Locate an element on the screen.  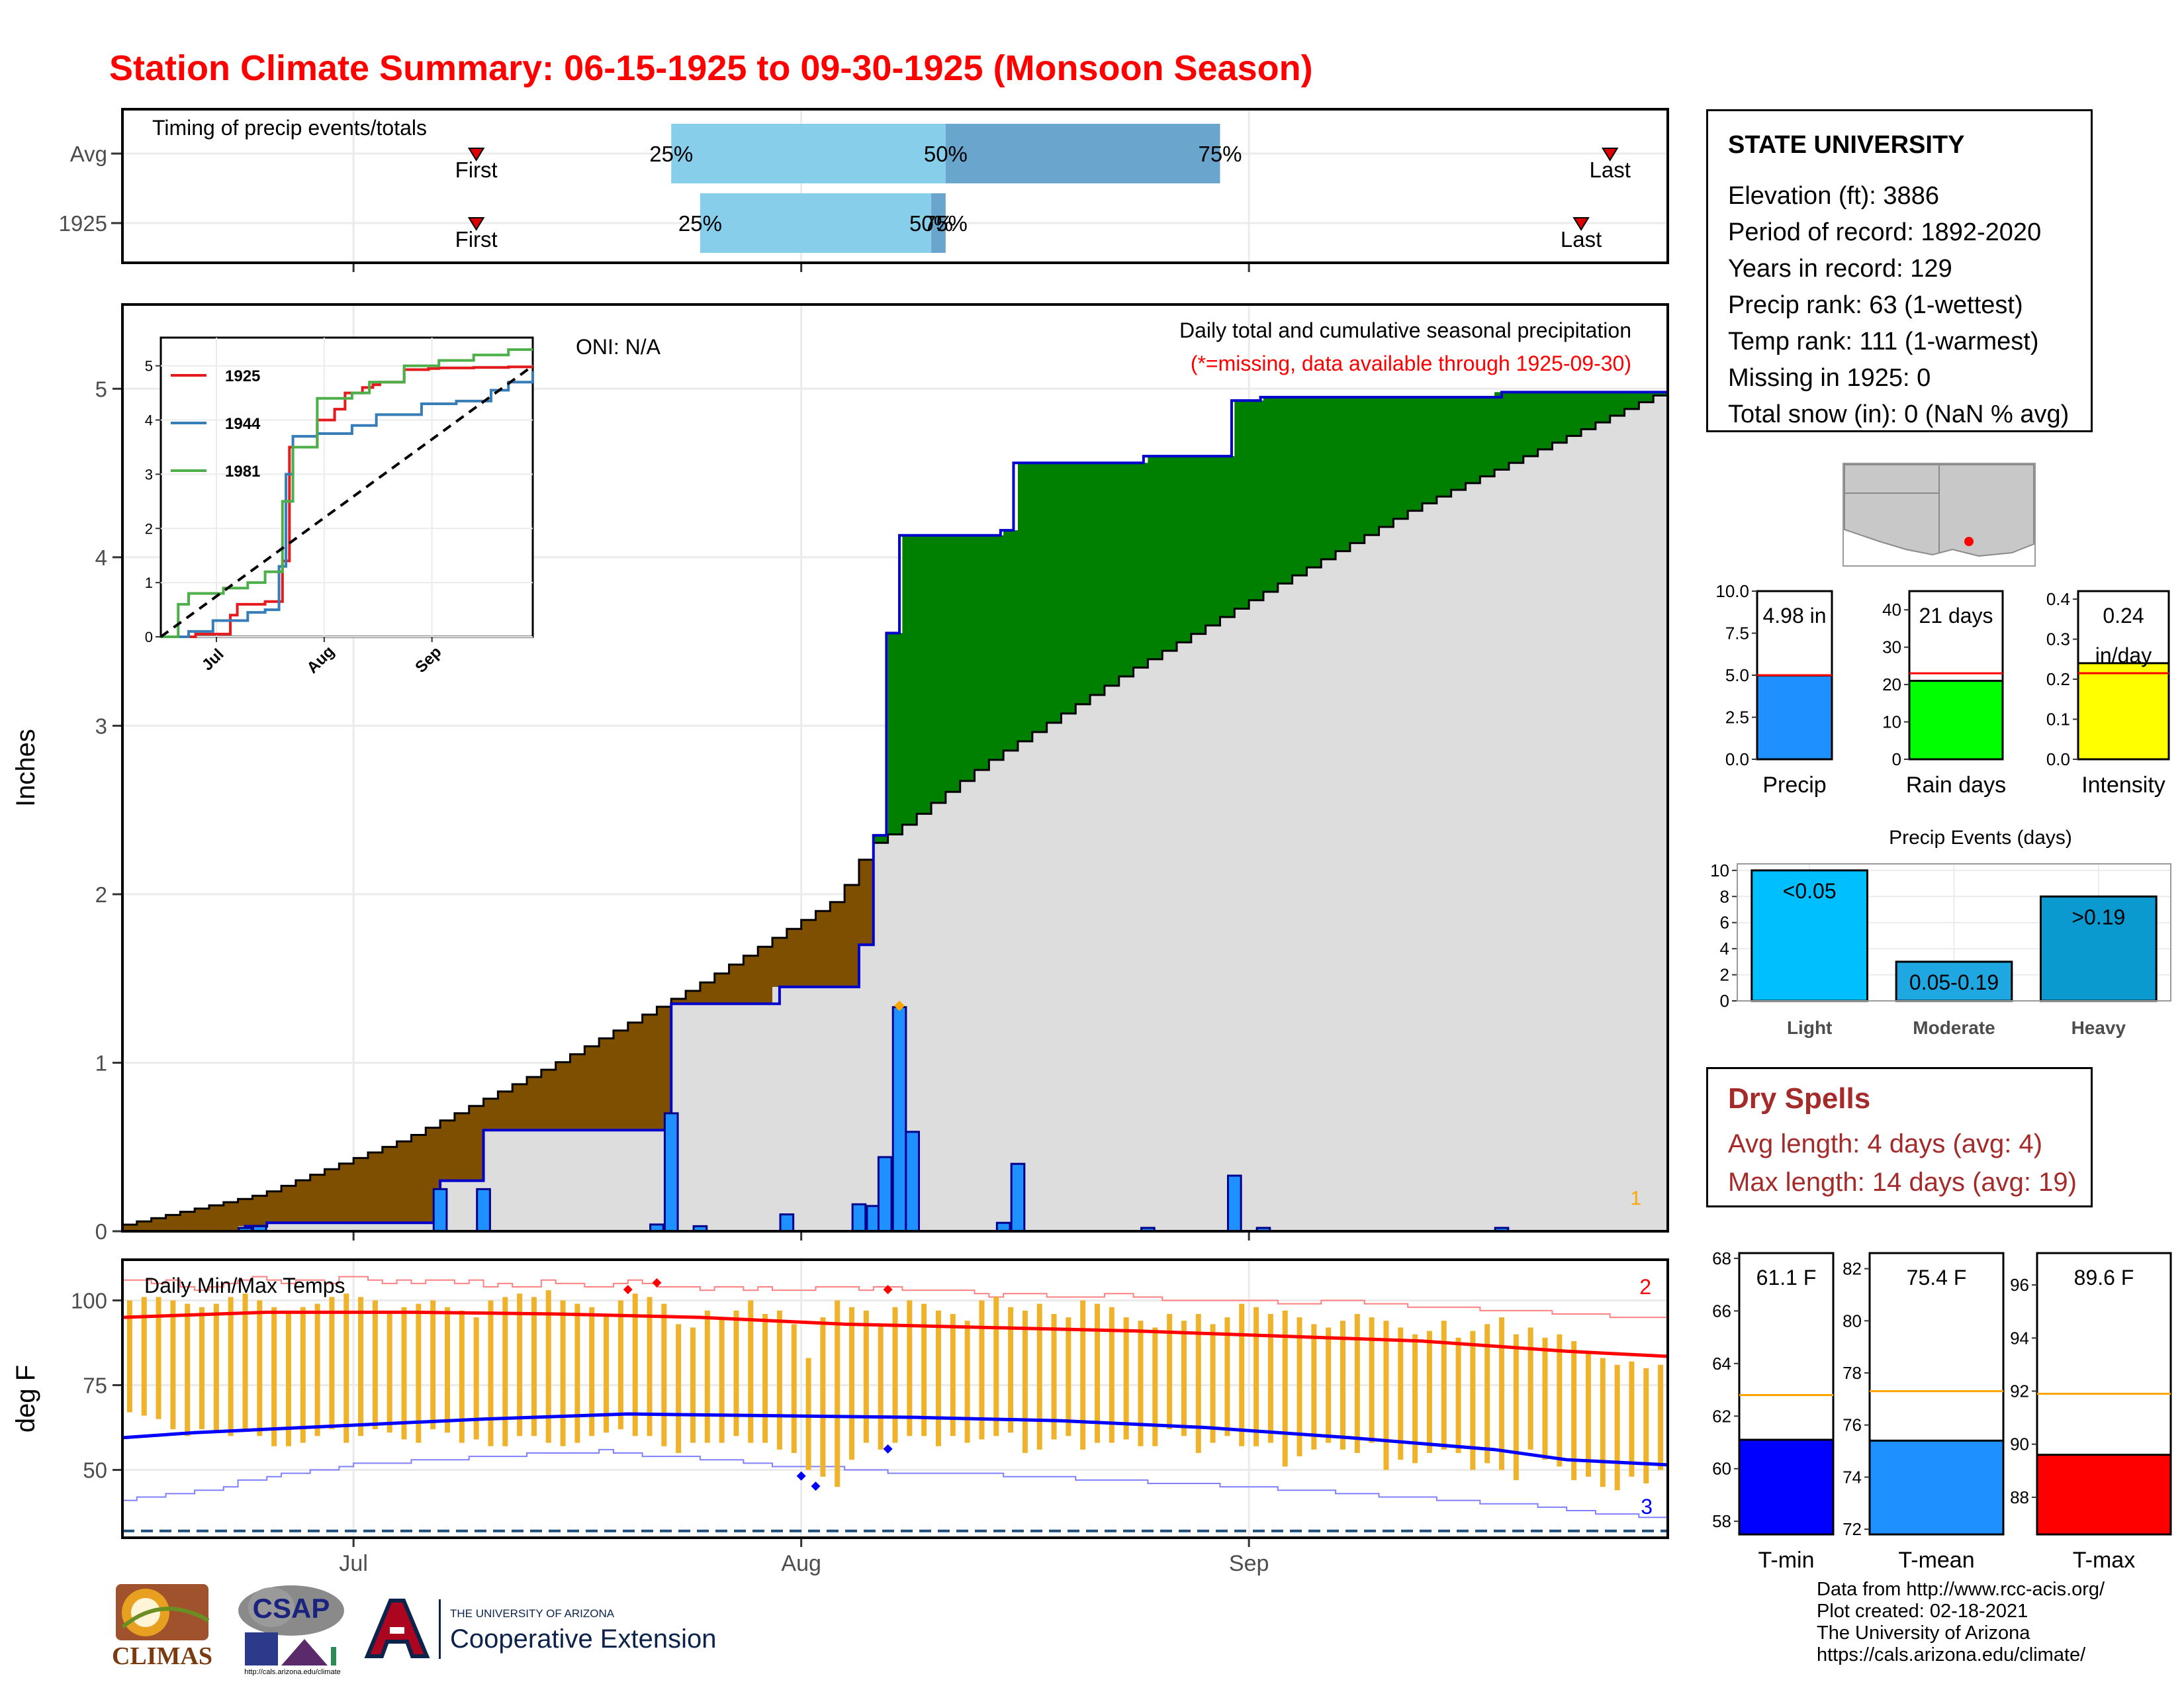
temp-mean-y-tick-label: 64 is located at coordinates (1721, 1364).